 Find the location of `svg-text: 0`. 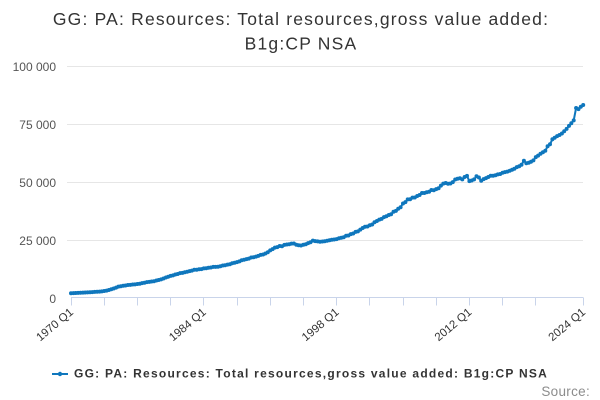

svg-text: 0 is located at coordinates (52, 299).